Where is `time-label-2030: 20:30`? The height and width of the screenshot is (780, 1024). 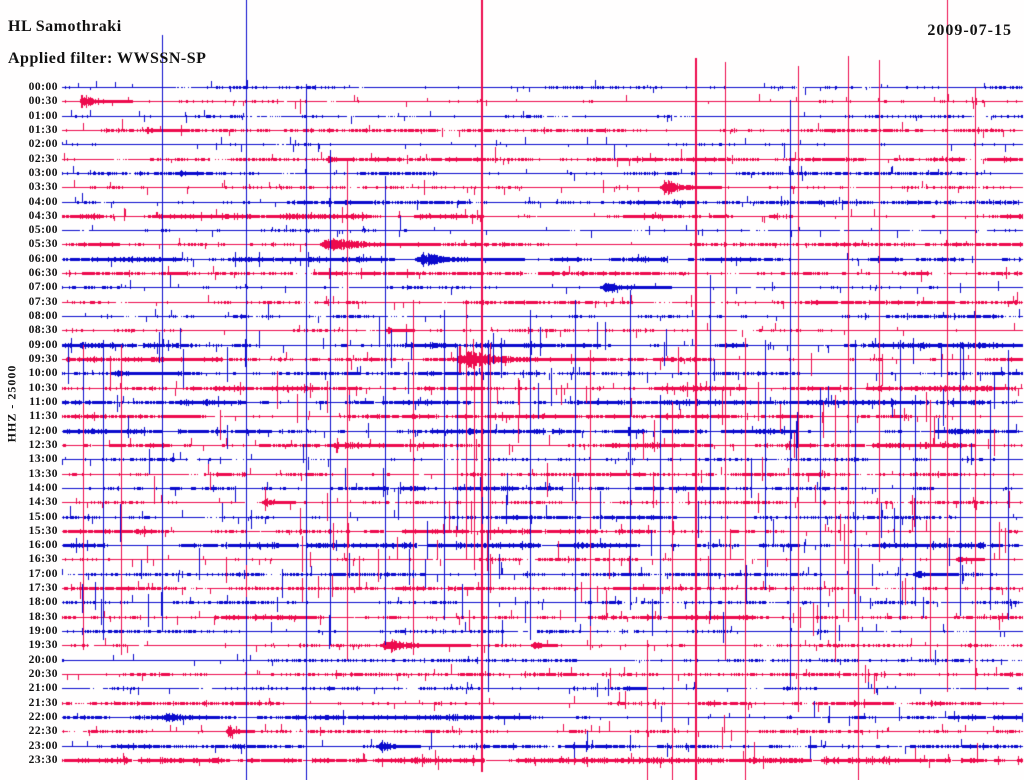
time-label-2030: 20:30 is located at coordinates (43, 673).